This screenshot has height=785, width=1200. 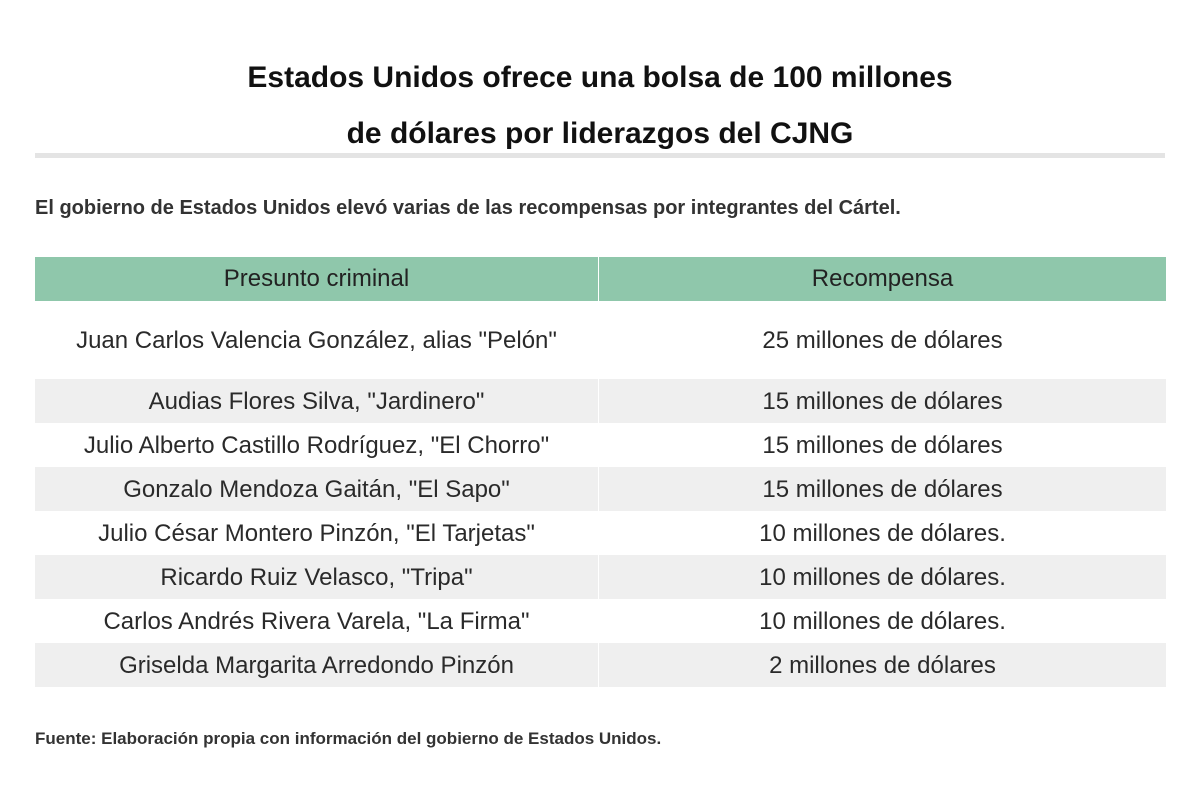 I want to click on reward-cell: 2 millones de dólares, so click(x=882, y=665).